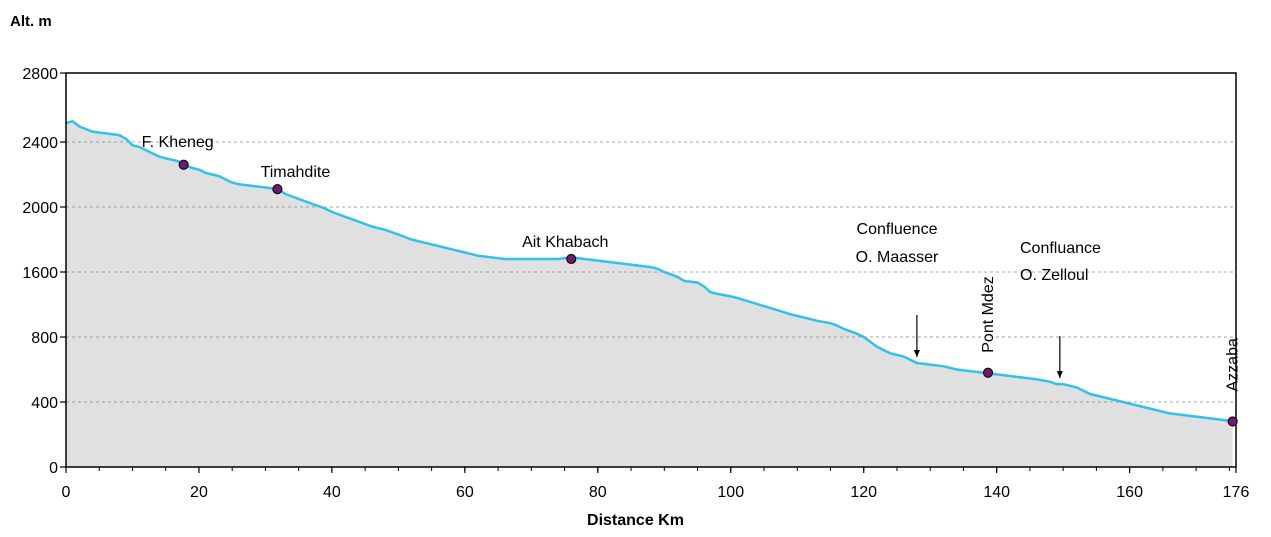  What do you see at coordinates (31, 21) in the screenshot?
I see `y-axis-title: Alt. m` at bounding box center [31, 21].